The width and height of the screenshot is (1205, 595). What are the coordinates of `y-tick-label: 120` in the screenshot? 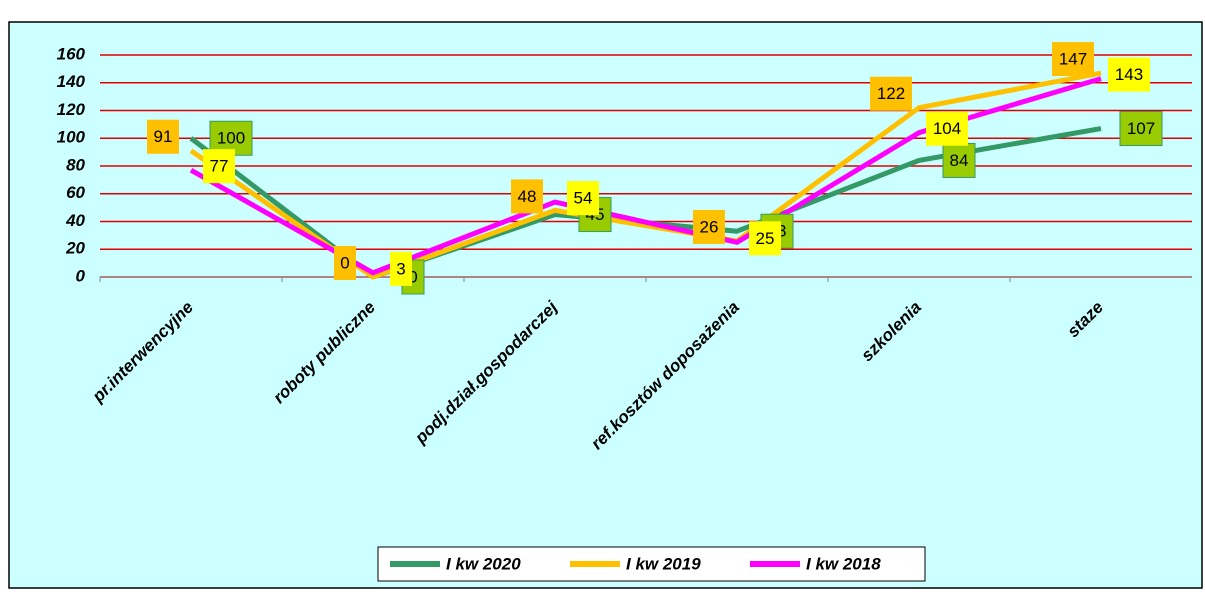 It's located at (71, 109).